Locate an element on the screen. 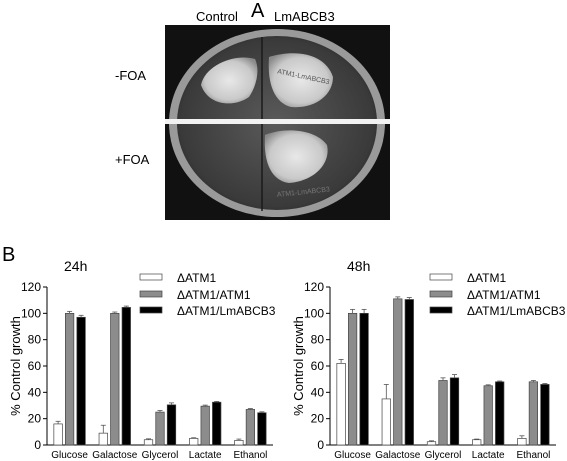 The image size is (567, 461). panel-a-letter: A is located at coordinates (258, 11).